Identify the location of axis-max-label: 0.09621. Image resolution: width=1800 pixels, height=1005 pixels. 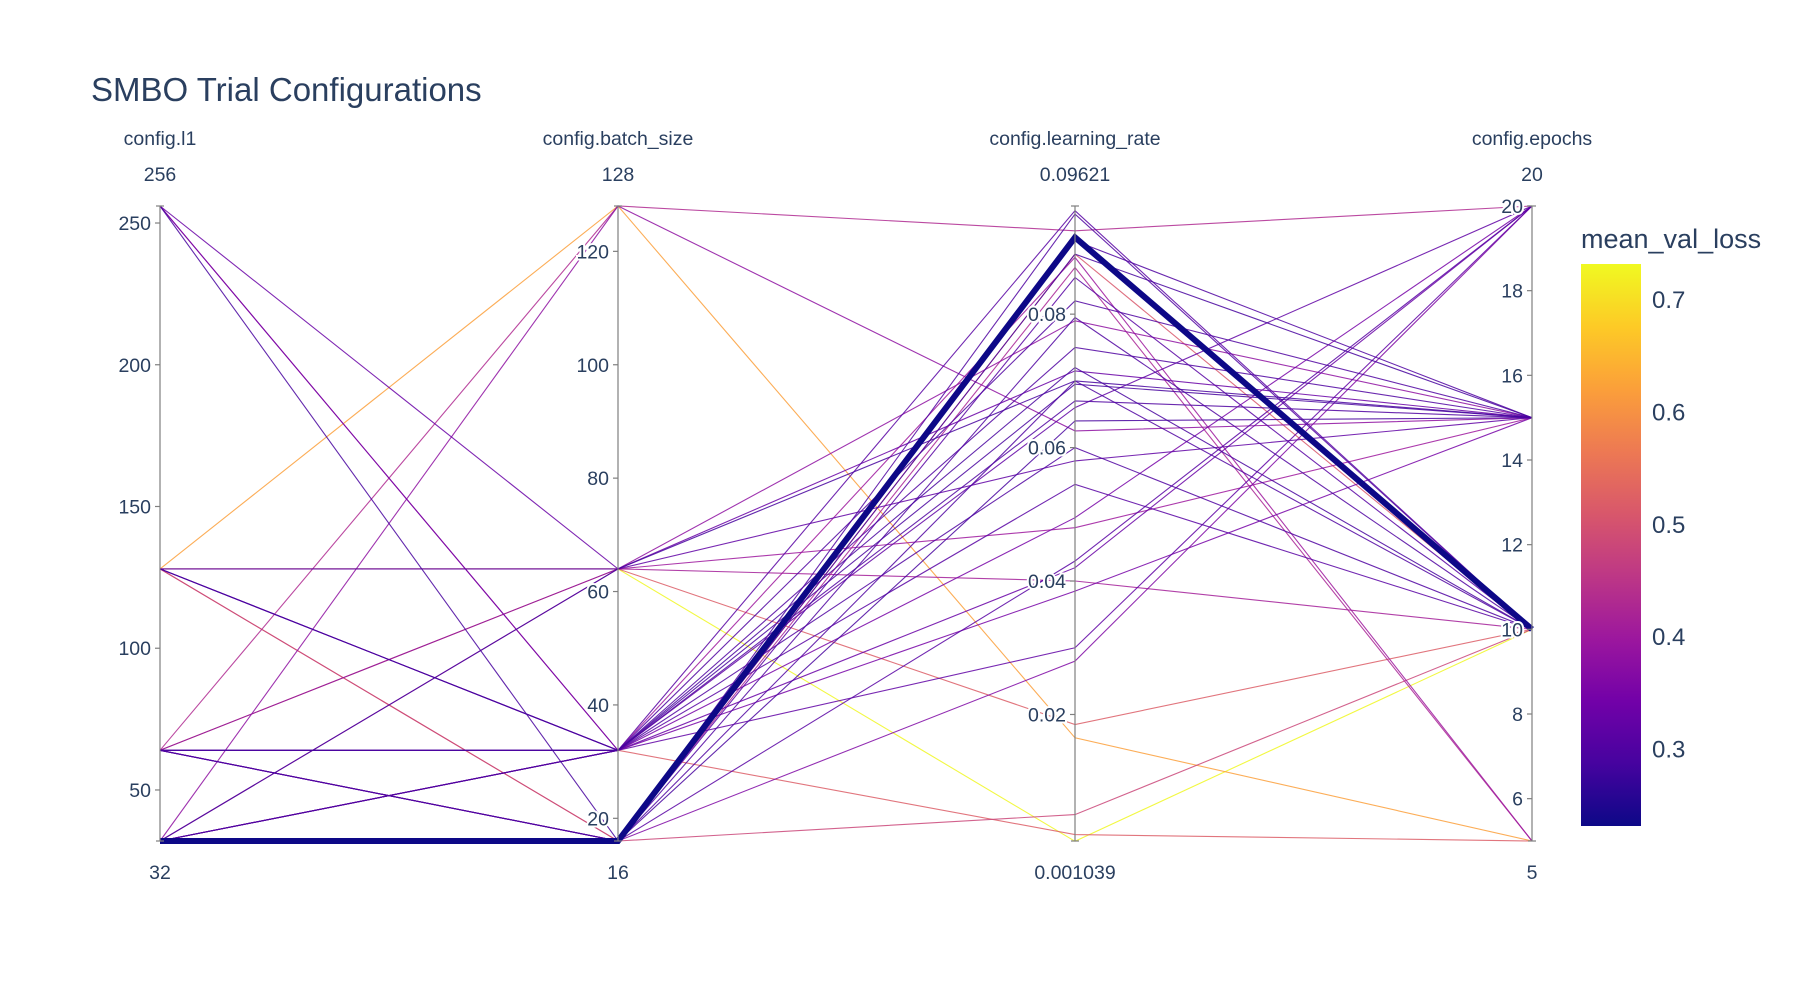
(1075, 175).